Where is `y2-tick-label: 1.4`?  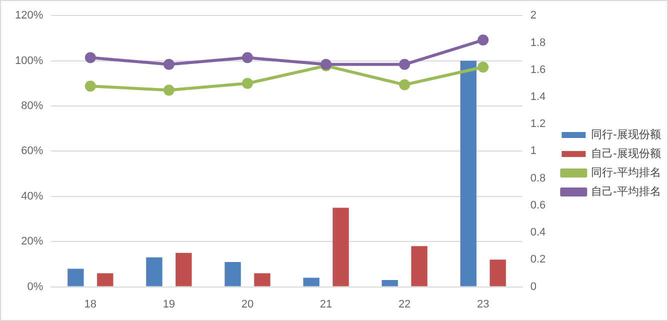 y2-tick-label: 1.4 is located at coordinates (538, 96).